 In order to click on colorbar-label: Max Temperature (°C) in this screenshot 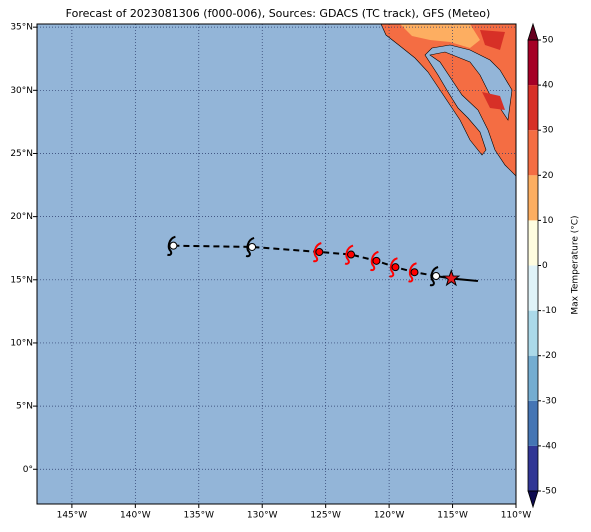, I will do `click(576, 264)`.